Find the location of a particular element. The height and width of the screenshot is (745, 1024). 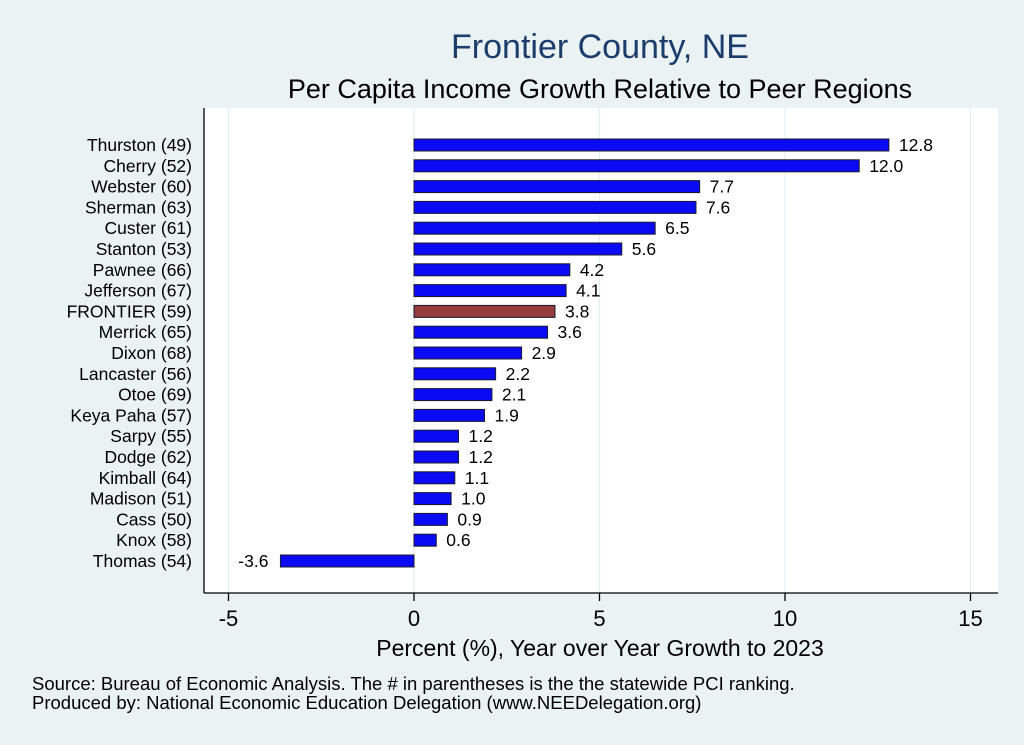

category-label: Cass (50) is located at coordinates (154, 519).